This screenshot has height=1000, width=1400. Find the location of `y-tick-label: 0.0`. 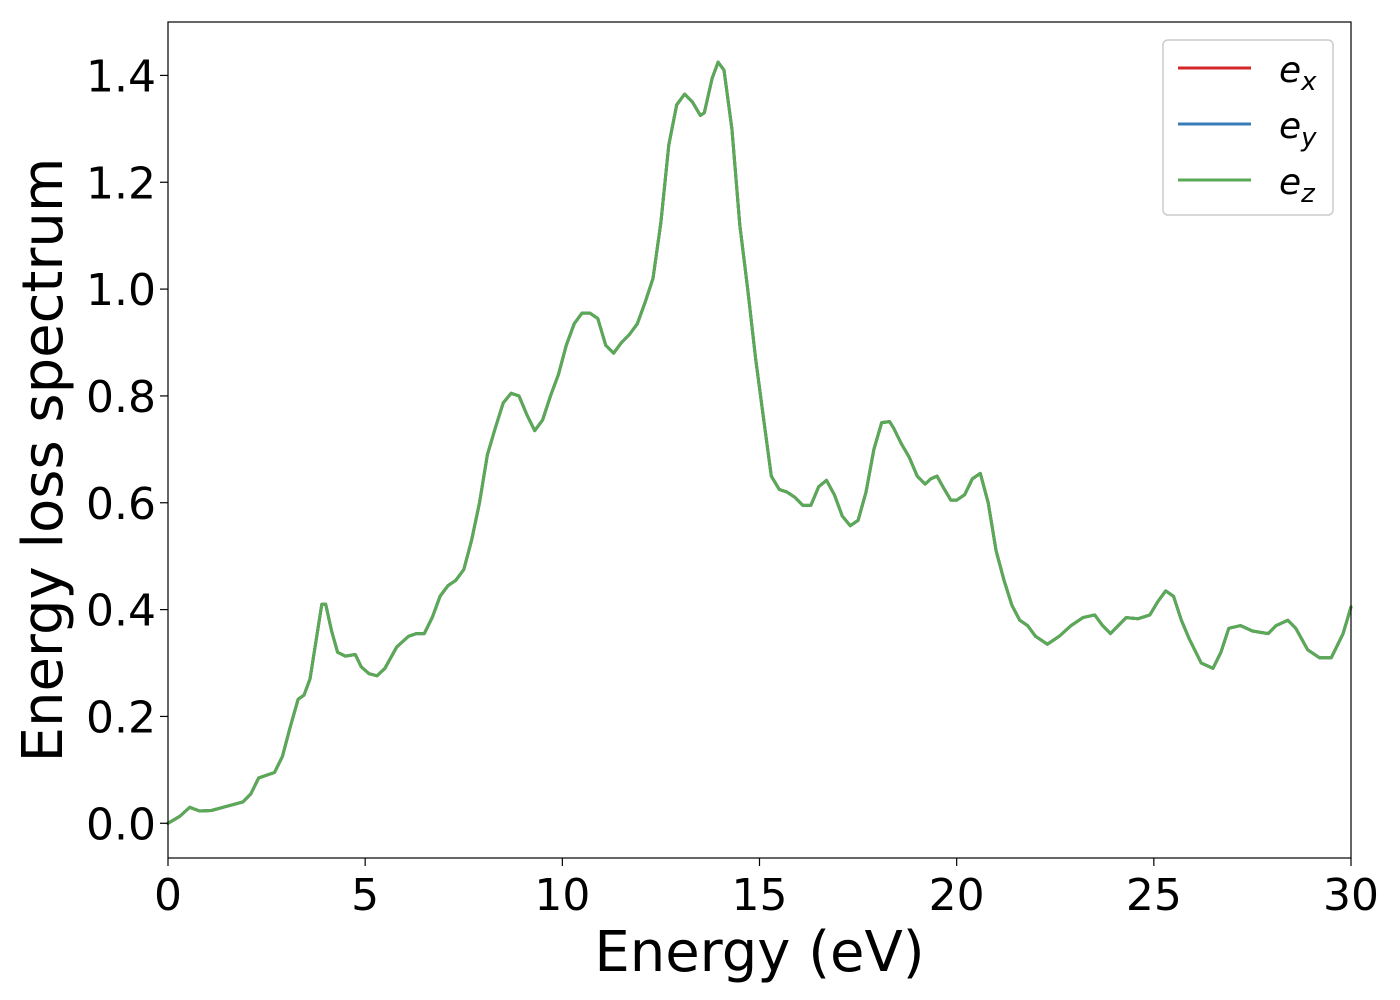

y-tick-label: 0.0 is located at coordinates (121, 824).